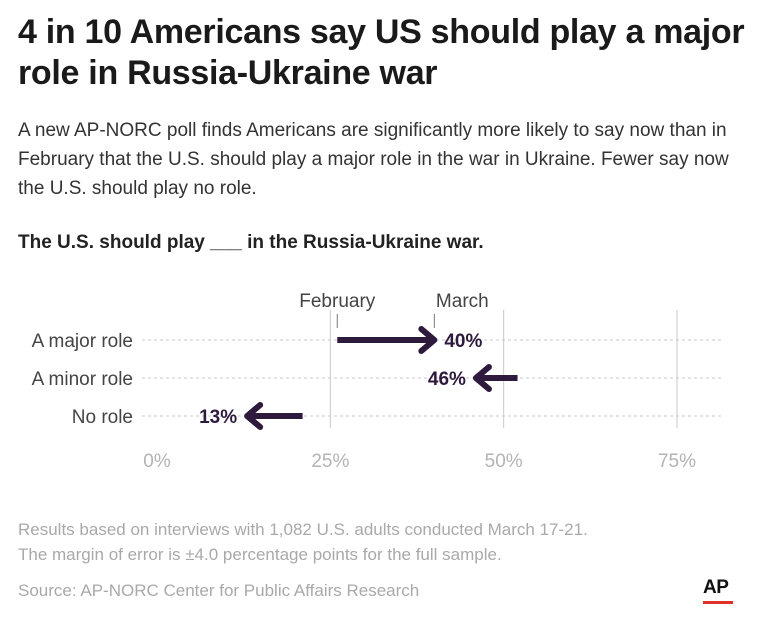 The height and width of the screenshot is (624, 768). What do you see at coordinates (677, 461) in the screenshot?
I see `x-tick-label: 75%` at bounding box center [677, 461].